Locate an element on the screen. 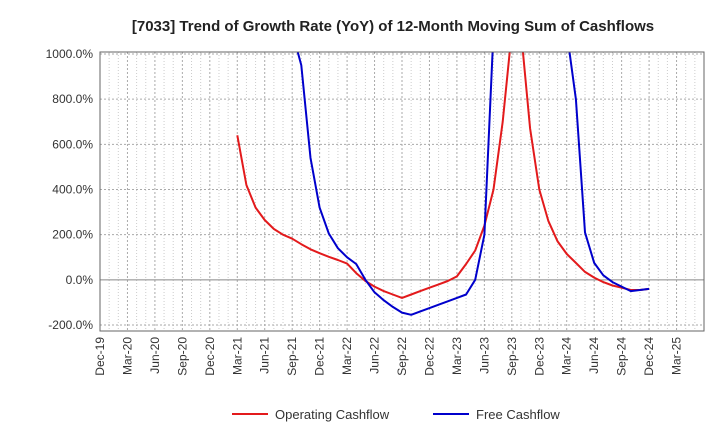 This screenshot has height=440, width=720. x-tick-label: Dec-21 is located at coordinates (320, 356).